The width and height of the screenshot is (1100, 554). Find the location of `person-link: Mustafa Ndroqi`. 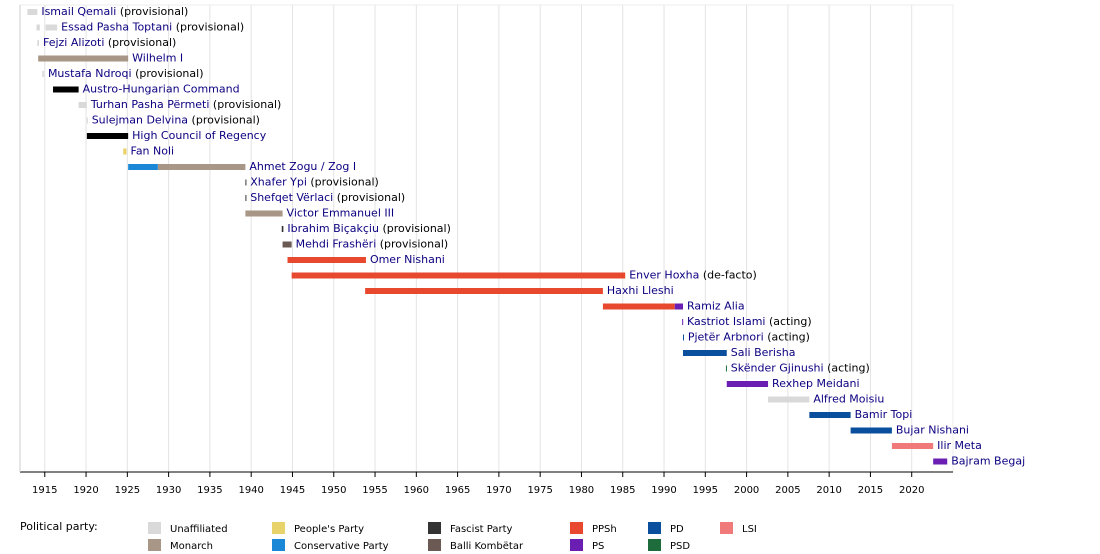

person-link: Mustafa Ndroqi is located at coordinates (90, 73).